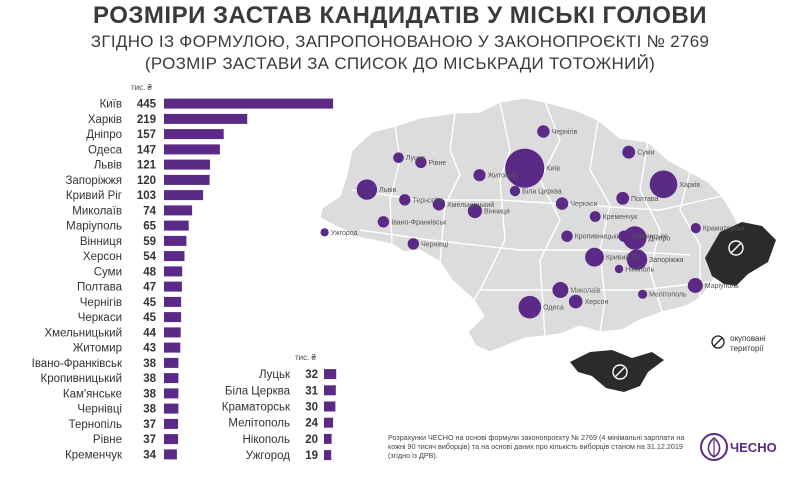  What do you see at coordinates (149, 288) in the screenshot?
I see `bar-value-label: 47` at bounding box center [149, 288].